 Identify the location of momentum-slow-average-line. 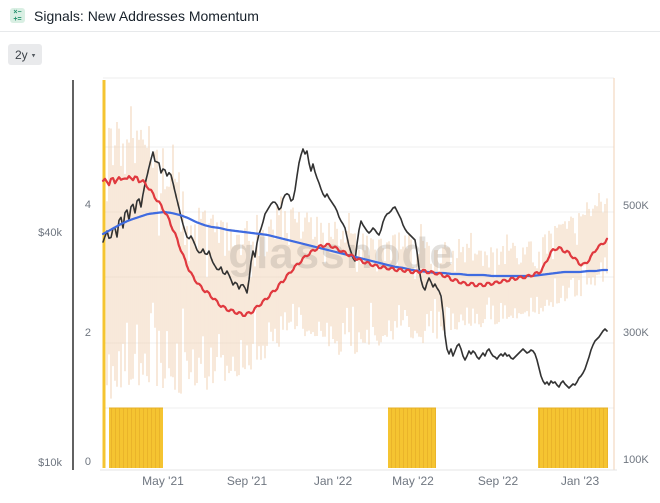
(355, 244).